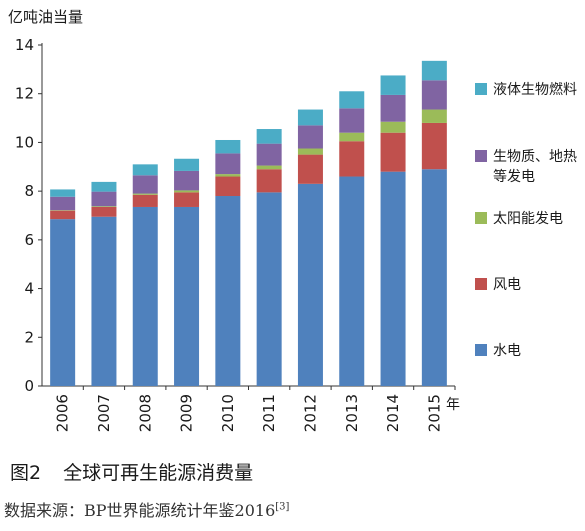 This screenshot has width=585, height=531. Describe the element at coordinates (249, 408) in the screenshot. I see `x-axis: 2006 2007 2008 2009 2010 2011 2012 2013 2014 2015` at that location.